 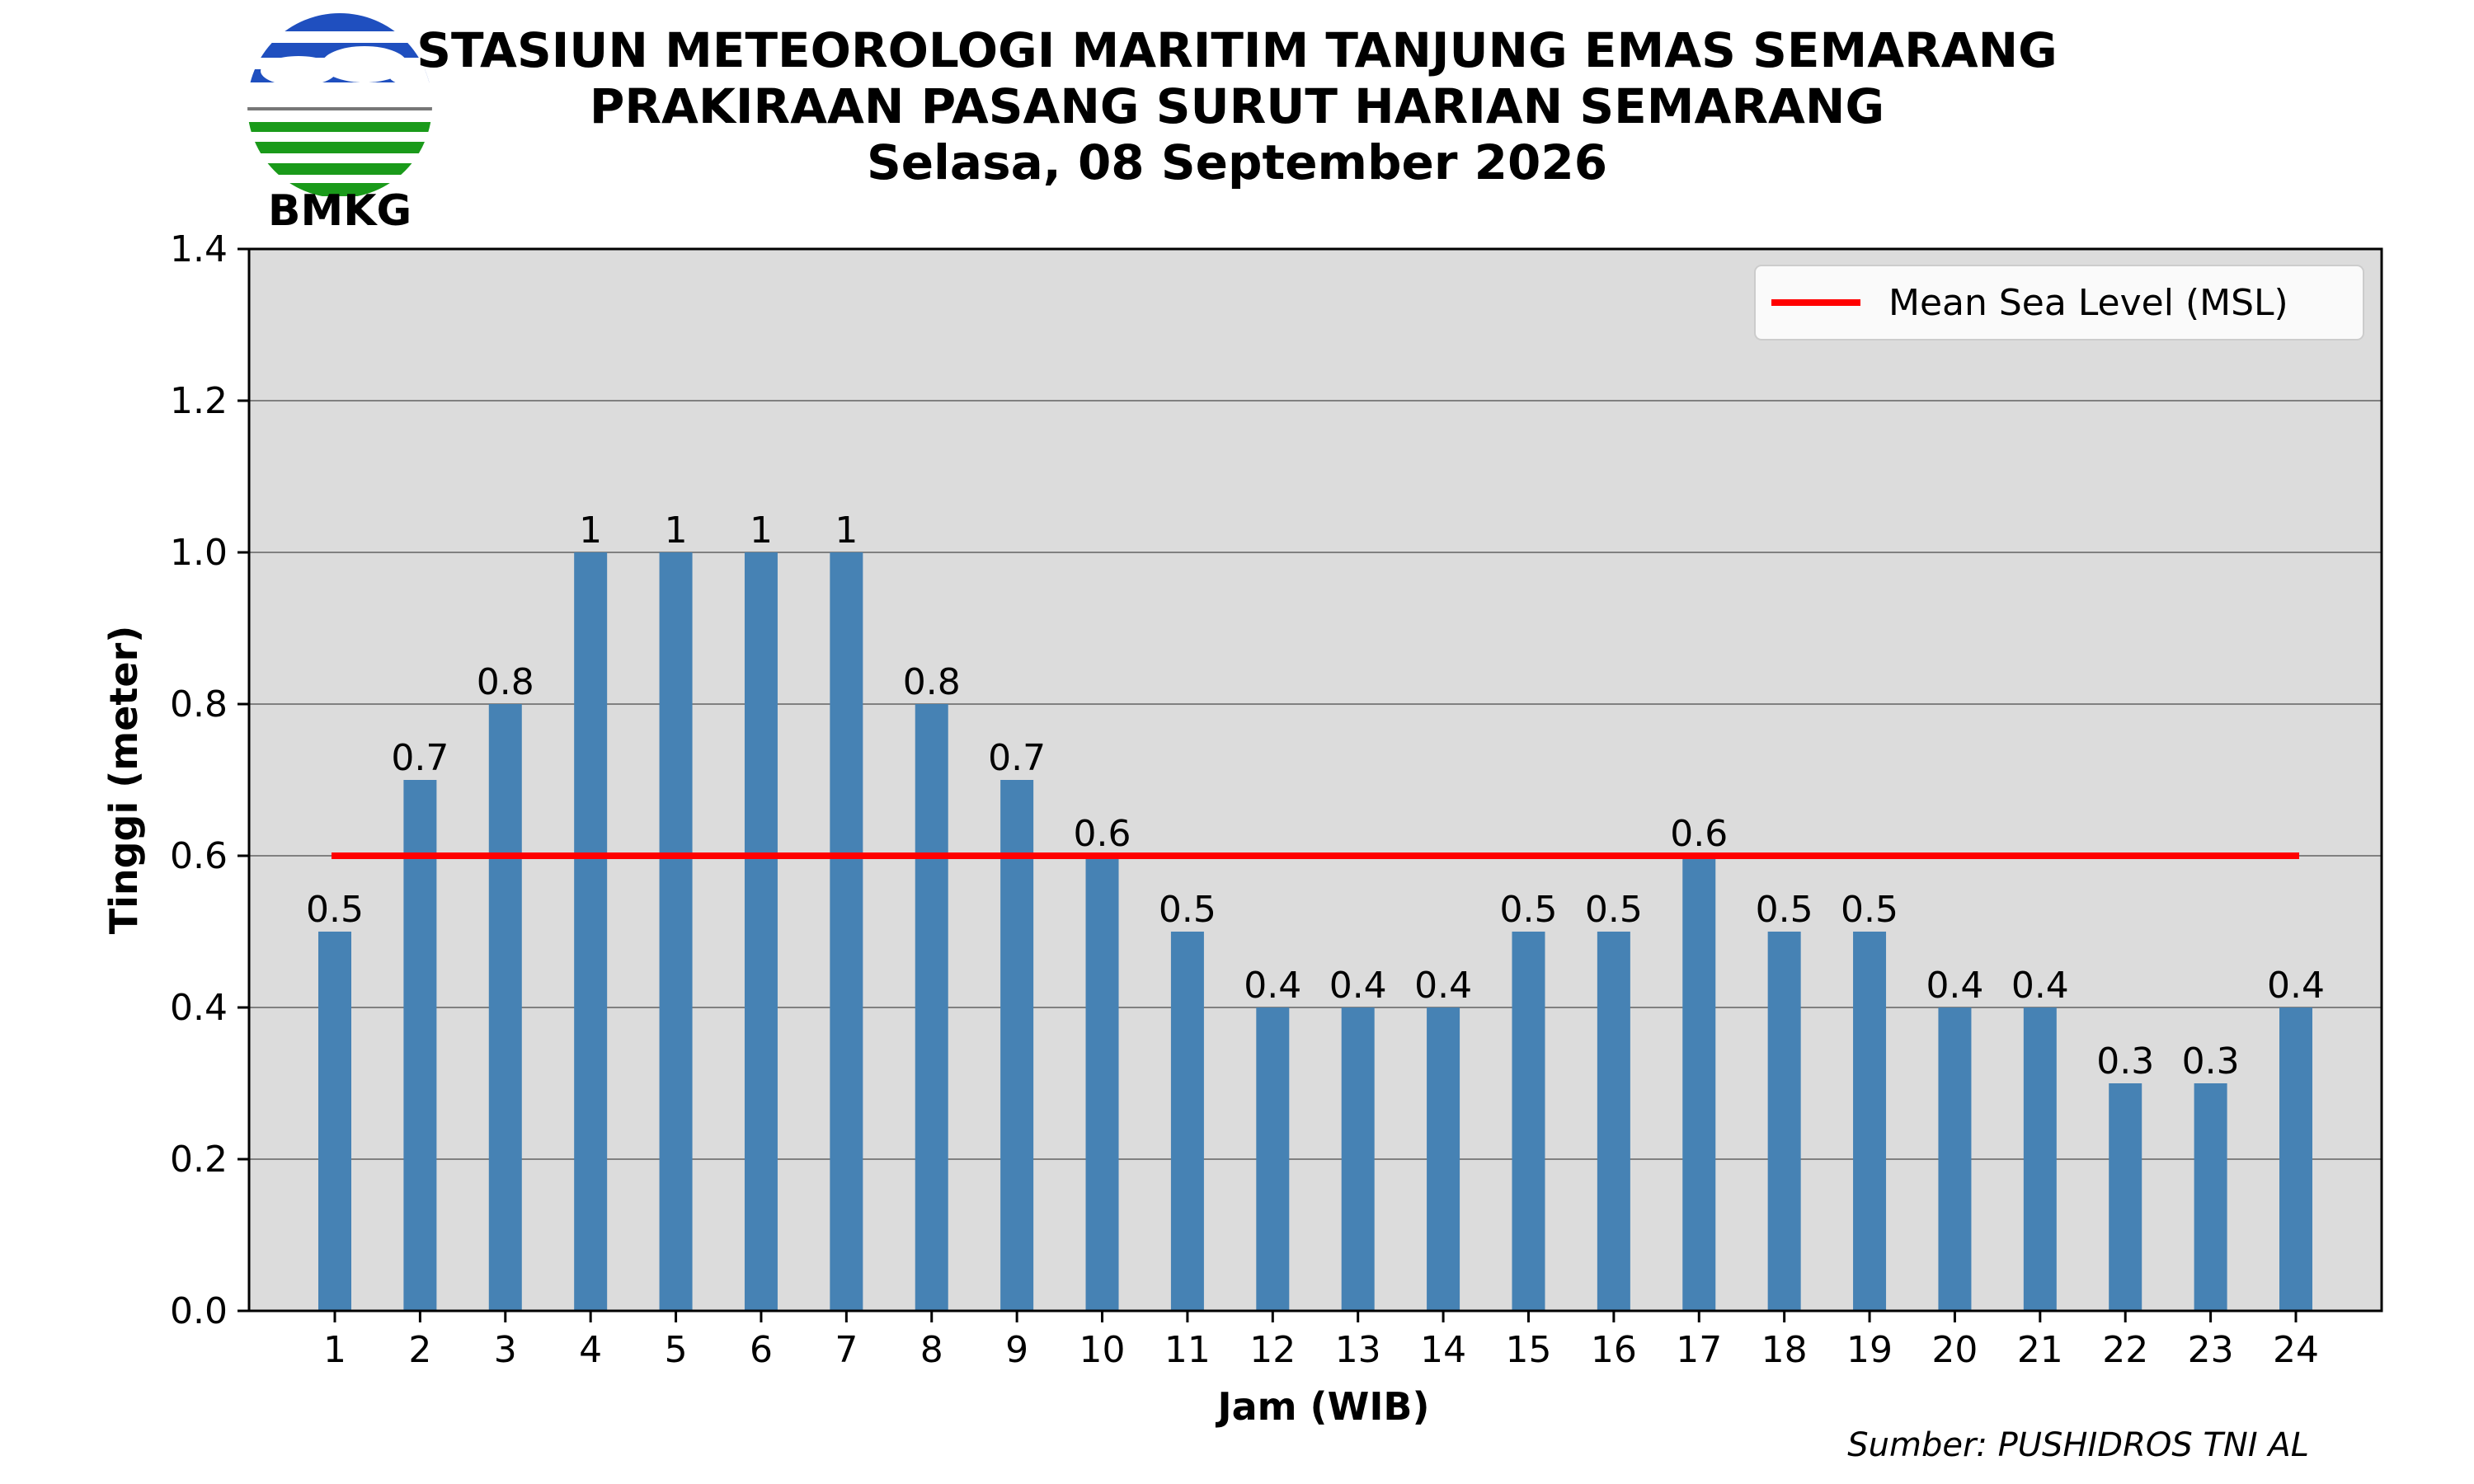 I want to click on x-tick-label: 15, so click(x=1528, y=1350).